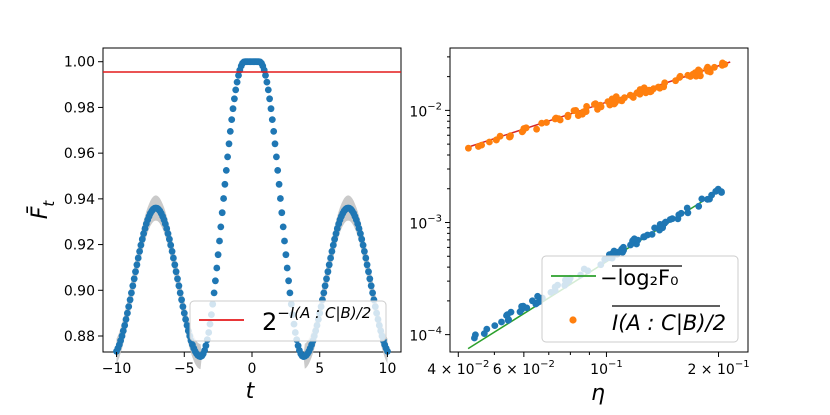 Image resolution: width=830 pixels, height=415 pixels. I want to click on right-y-tick-label-base: 10, so click(418, 337).